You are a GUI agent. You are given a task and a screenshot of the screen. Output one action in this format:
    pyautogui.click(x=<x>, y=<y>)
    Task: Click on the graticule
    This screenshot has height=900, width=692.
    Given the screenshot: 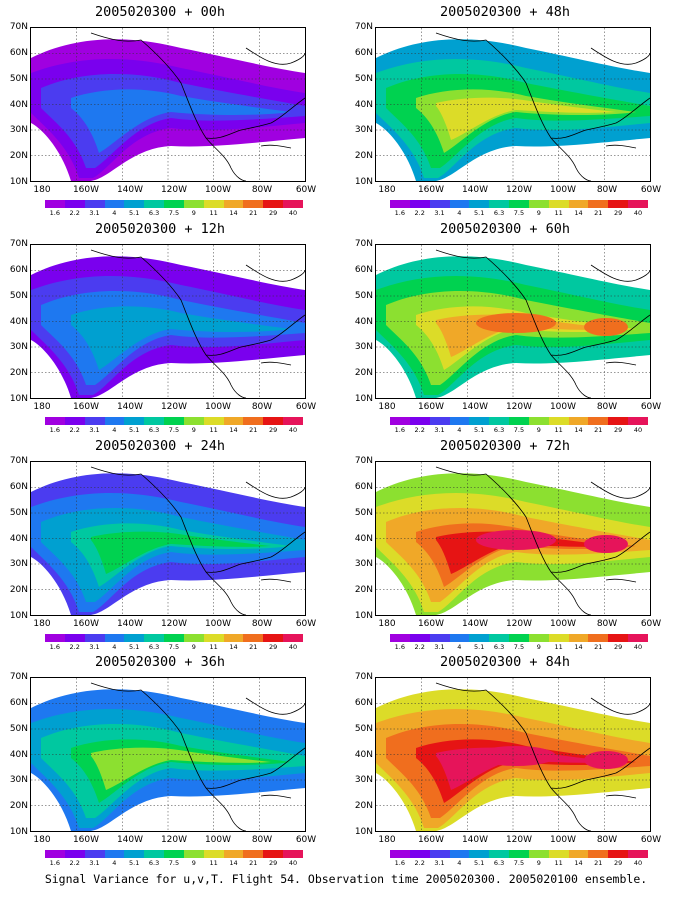 What is the action you would take?
    pyautogui.click(x=168, y=321)
    